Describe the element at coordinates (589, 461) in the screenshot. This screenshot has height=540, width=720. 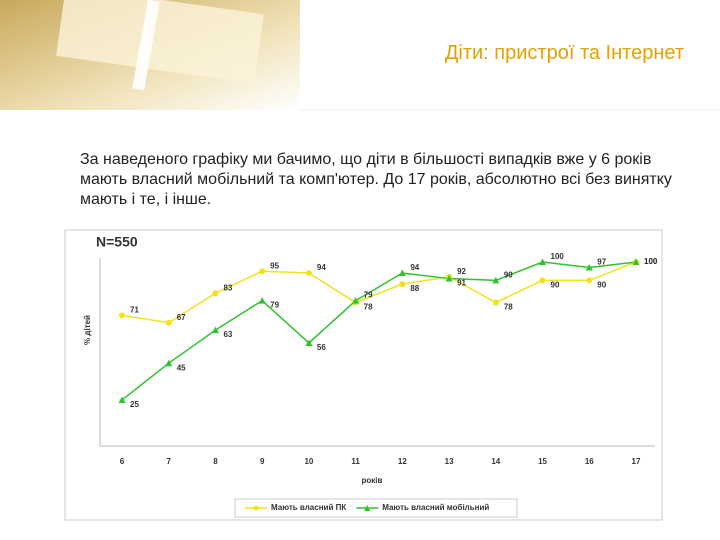
I see `x-tick-label: 16` at that location.